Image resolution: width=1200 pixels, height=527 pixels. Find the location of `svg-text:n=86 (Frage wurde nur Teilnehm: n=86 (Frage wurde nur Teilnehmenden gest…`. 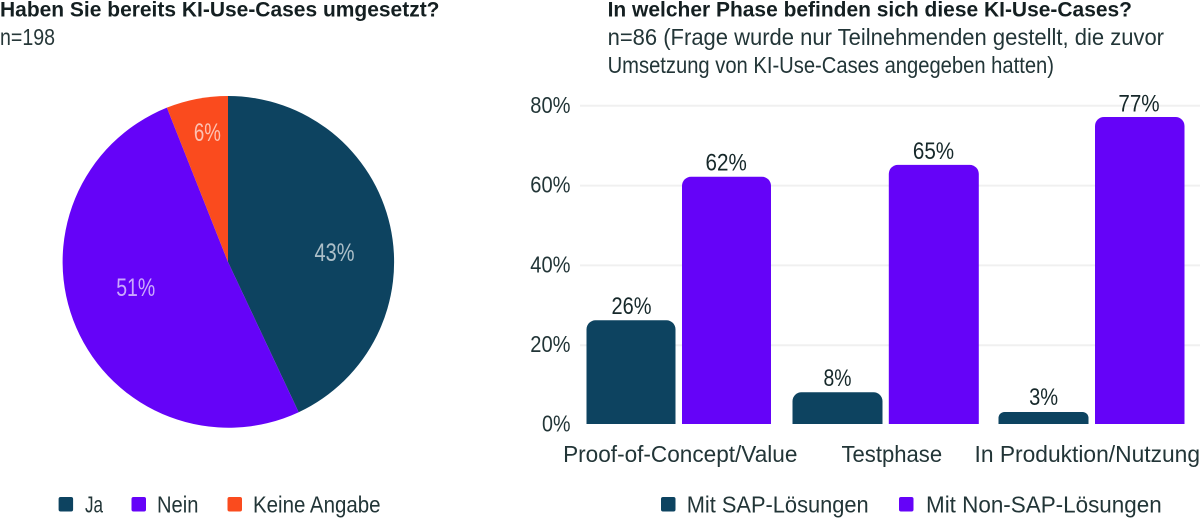

svg-text:n=86 (Frage wurde nur Teilnehm: n=86 (Frage wurde nur Teilnehmenden gest… is located at coordinates (886, 37).